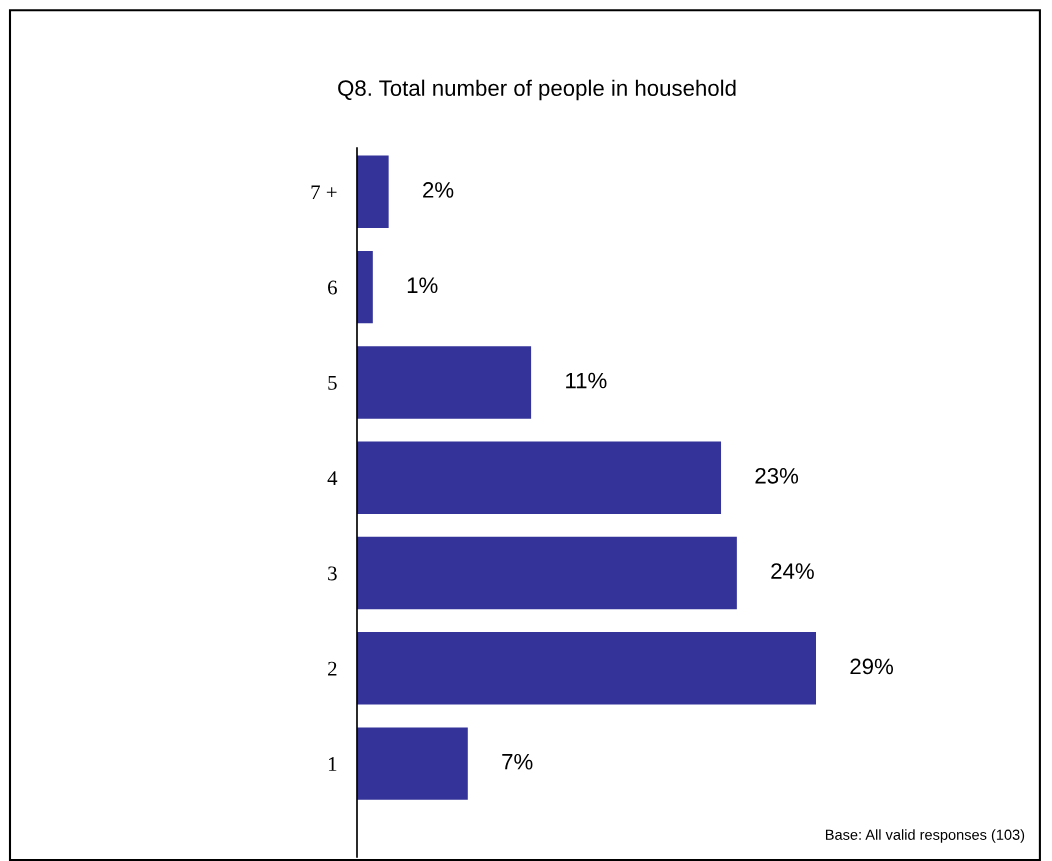 This screenshot has width=1052, height=861. I want to click on data-label: 24%, so click(792, 571).